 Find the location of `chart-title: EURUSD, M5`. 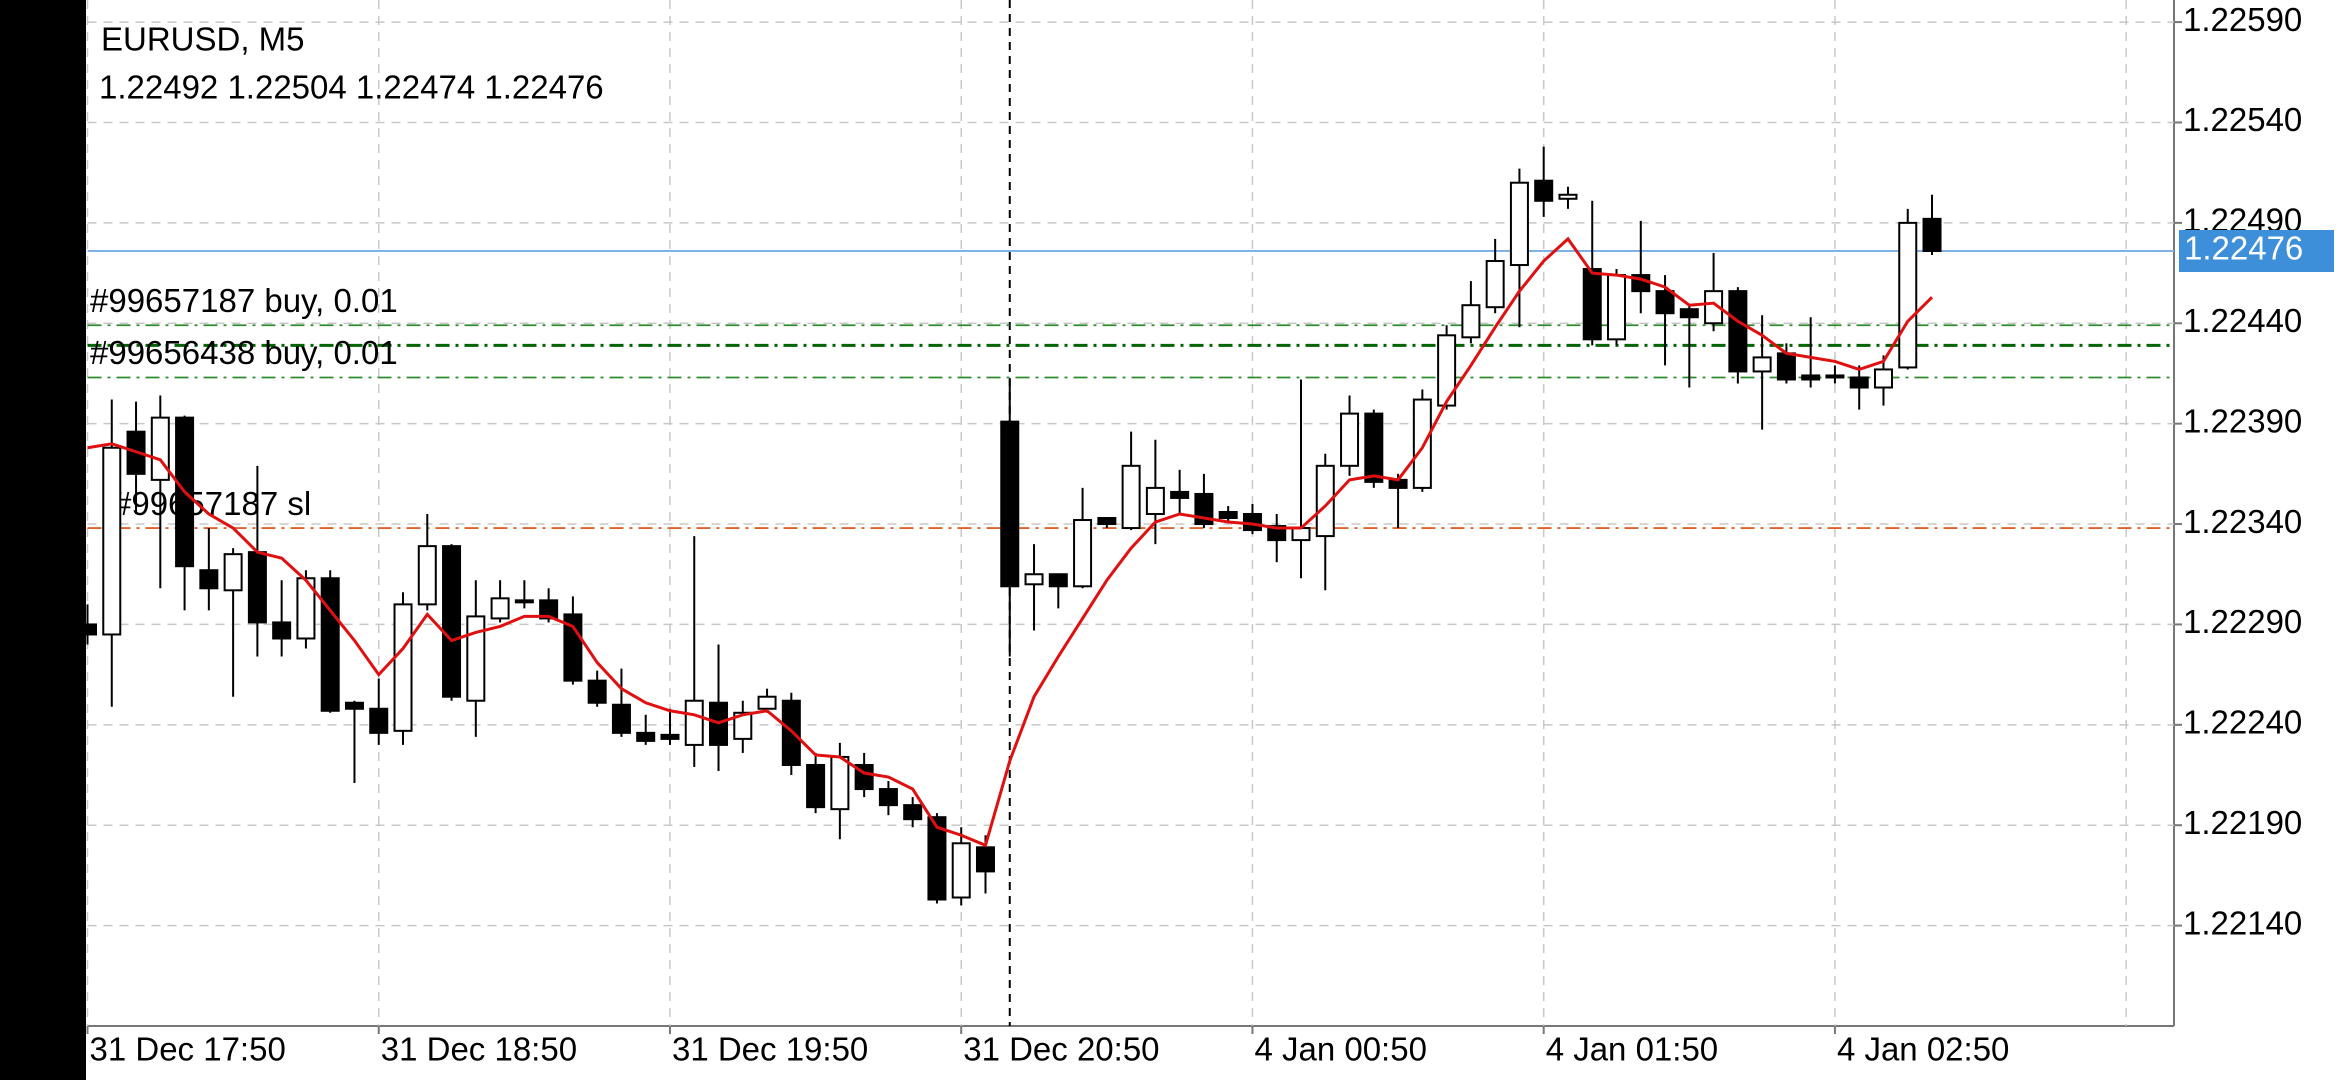

chart-title: EURUSD, M5 is located at coordinates (203, 39).